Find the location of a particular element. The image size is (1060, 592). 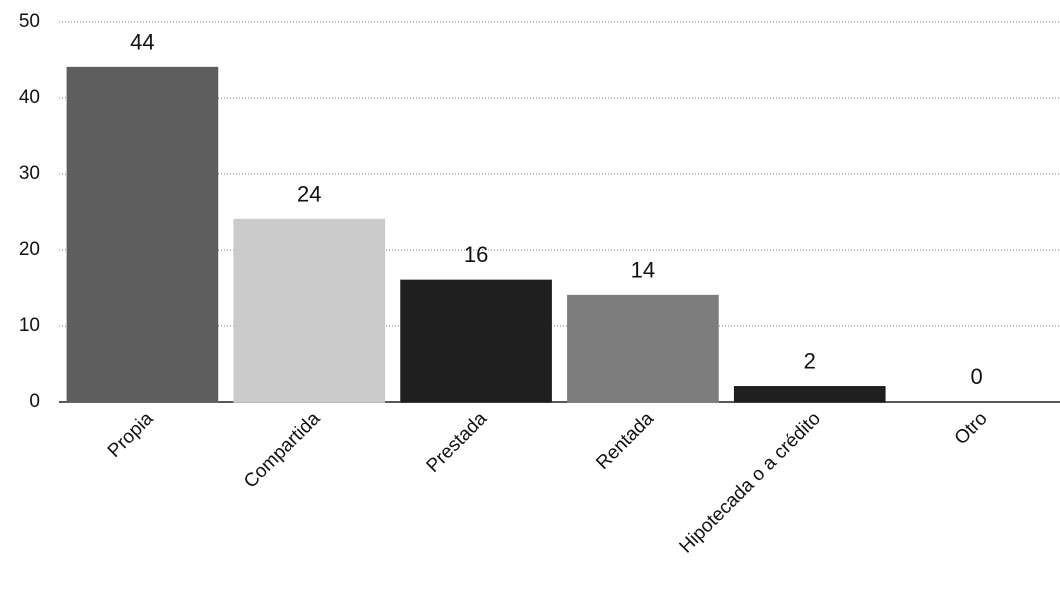

x-tick-label: Rentada is located at coordinates (625, 441).